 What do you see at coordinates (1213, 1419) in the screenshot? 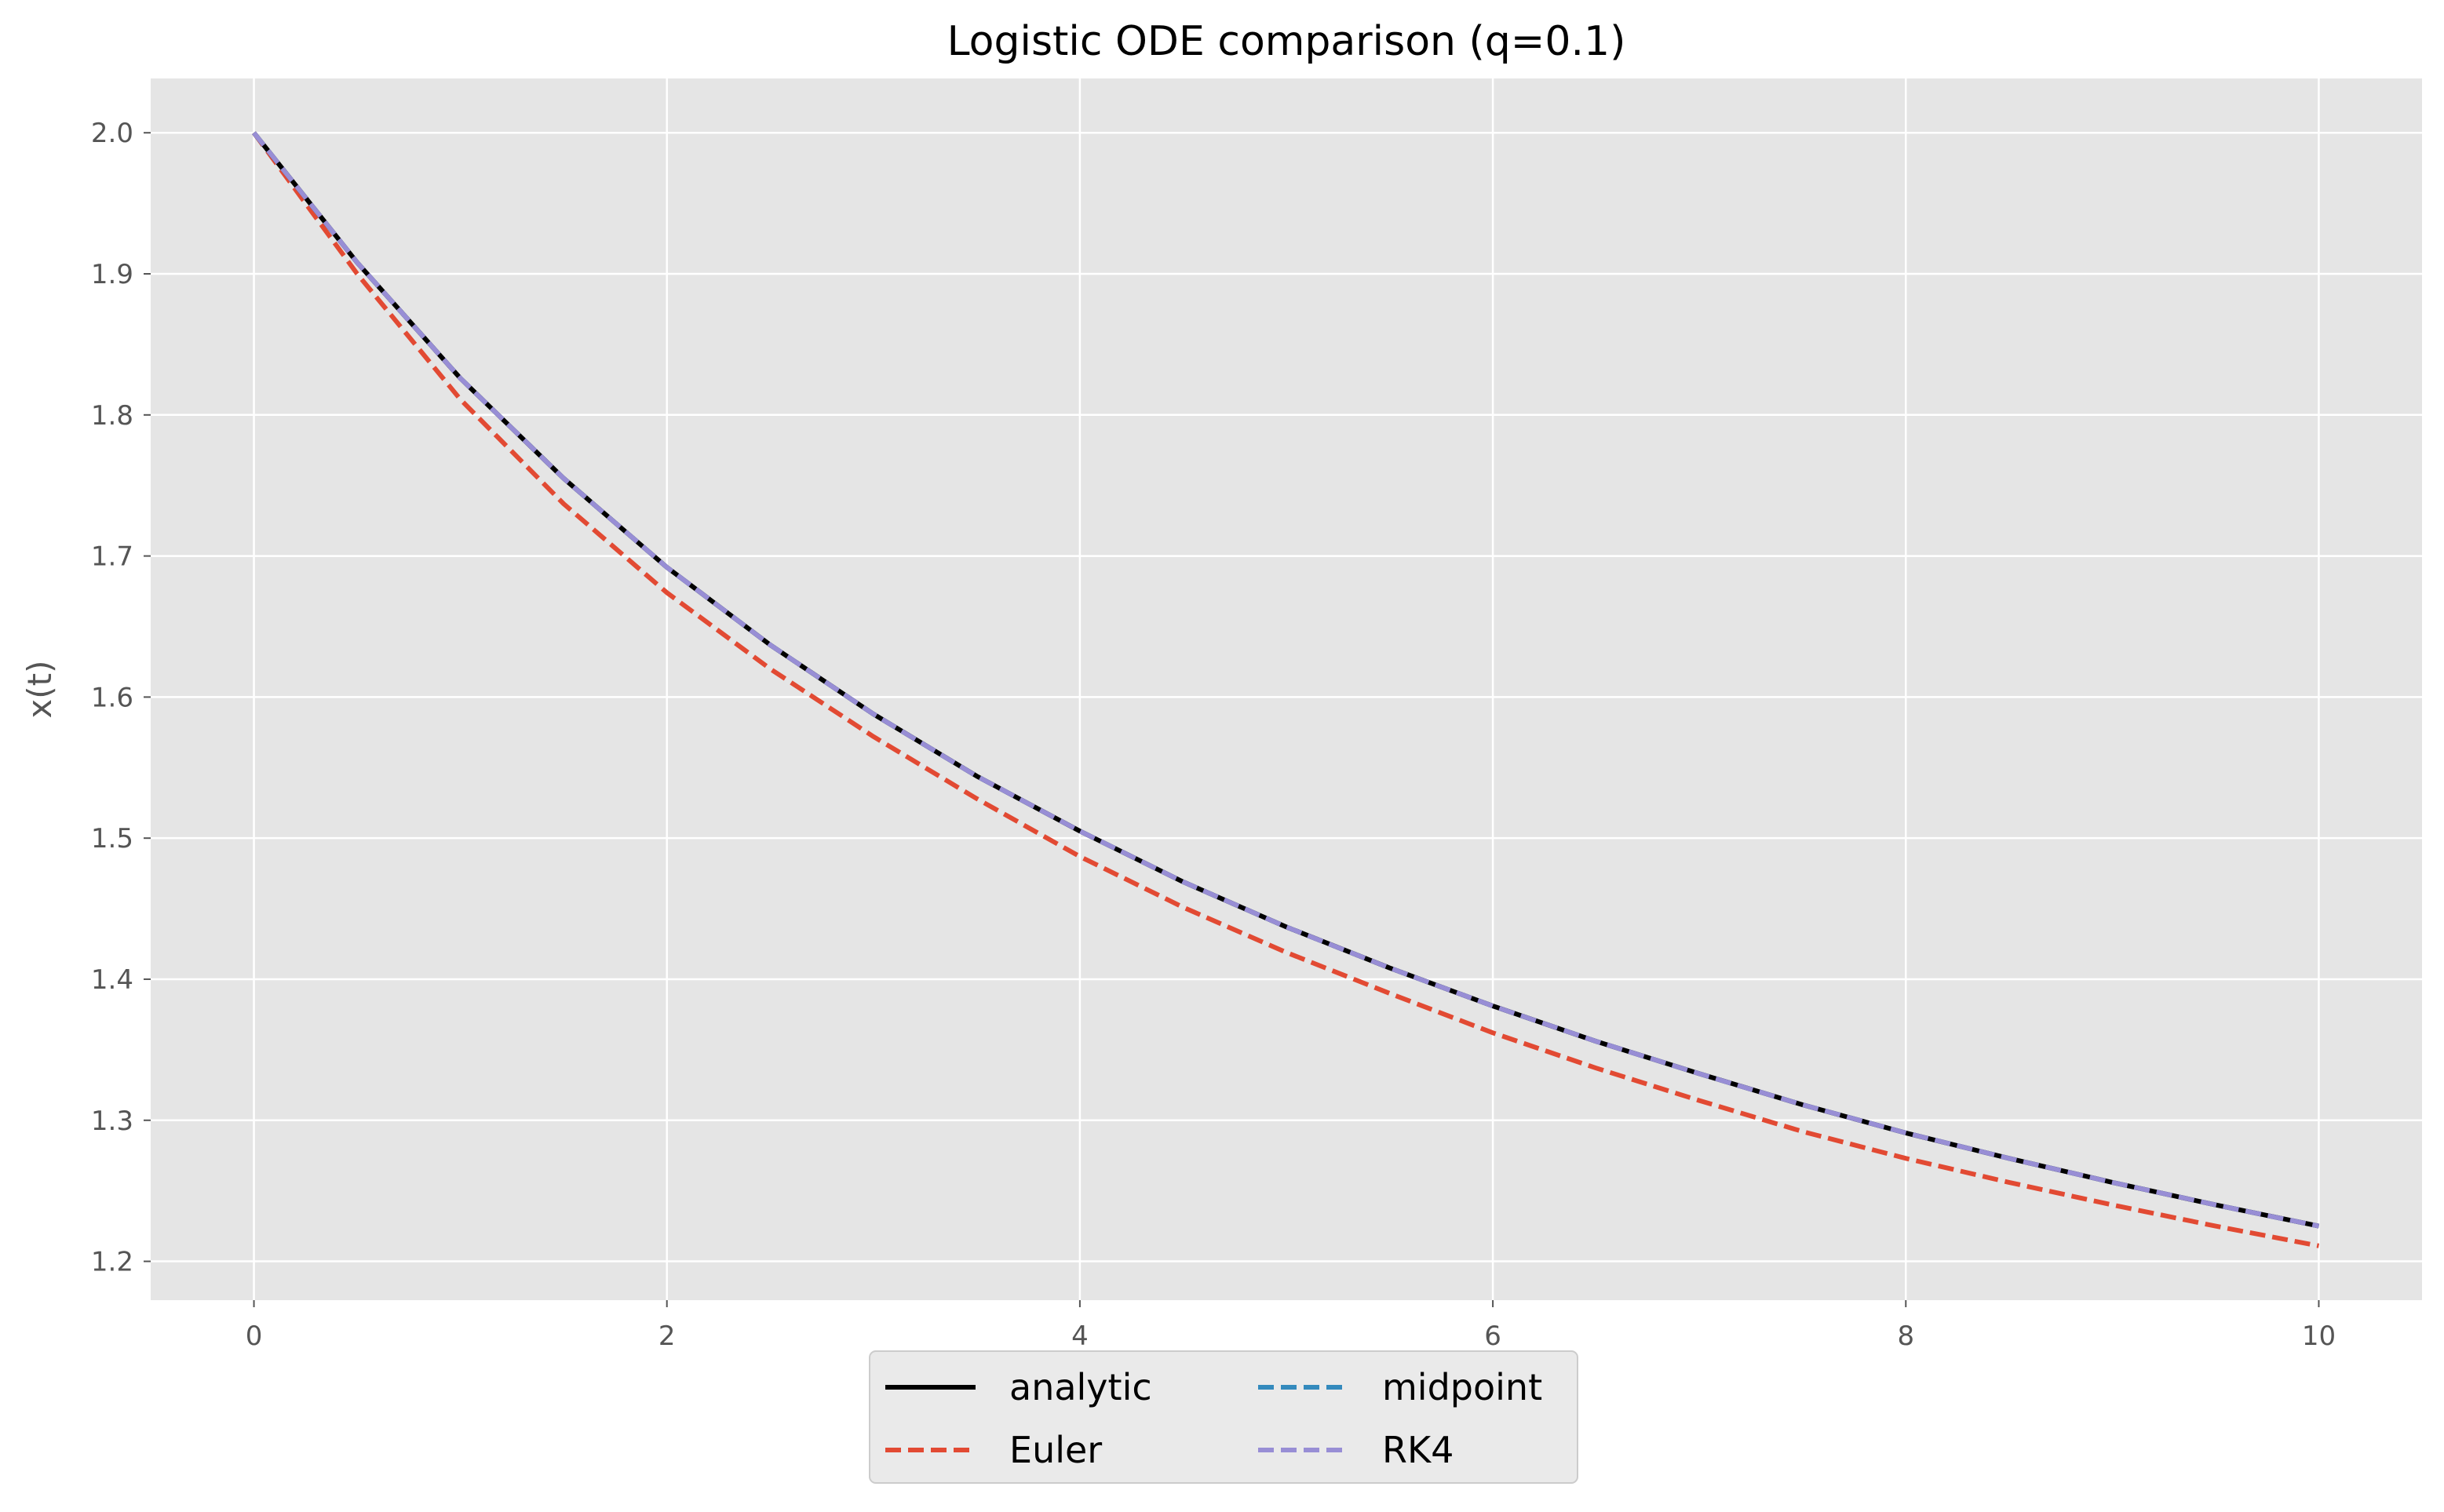
I see `legend-items: analytic Euler midpoint RK4` at bounding box center [1213, 1419].